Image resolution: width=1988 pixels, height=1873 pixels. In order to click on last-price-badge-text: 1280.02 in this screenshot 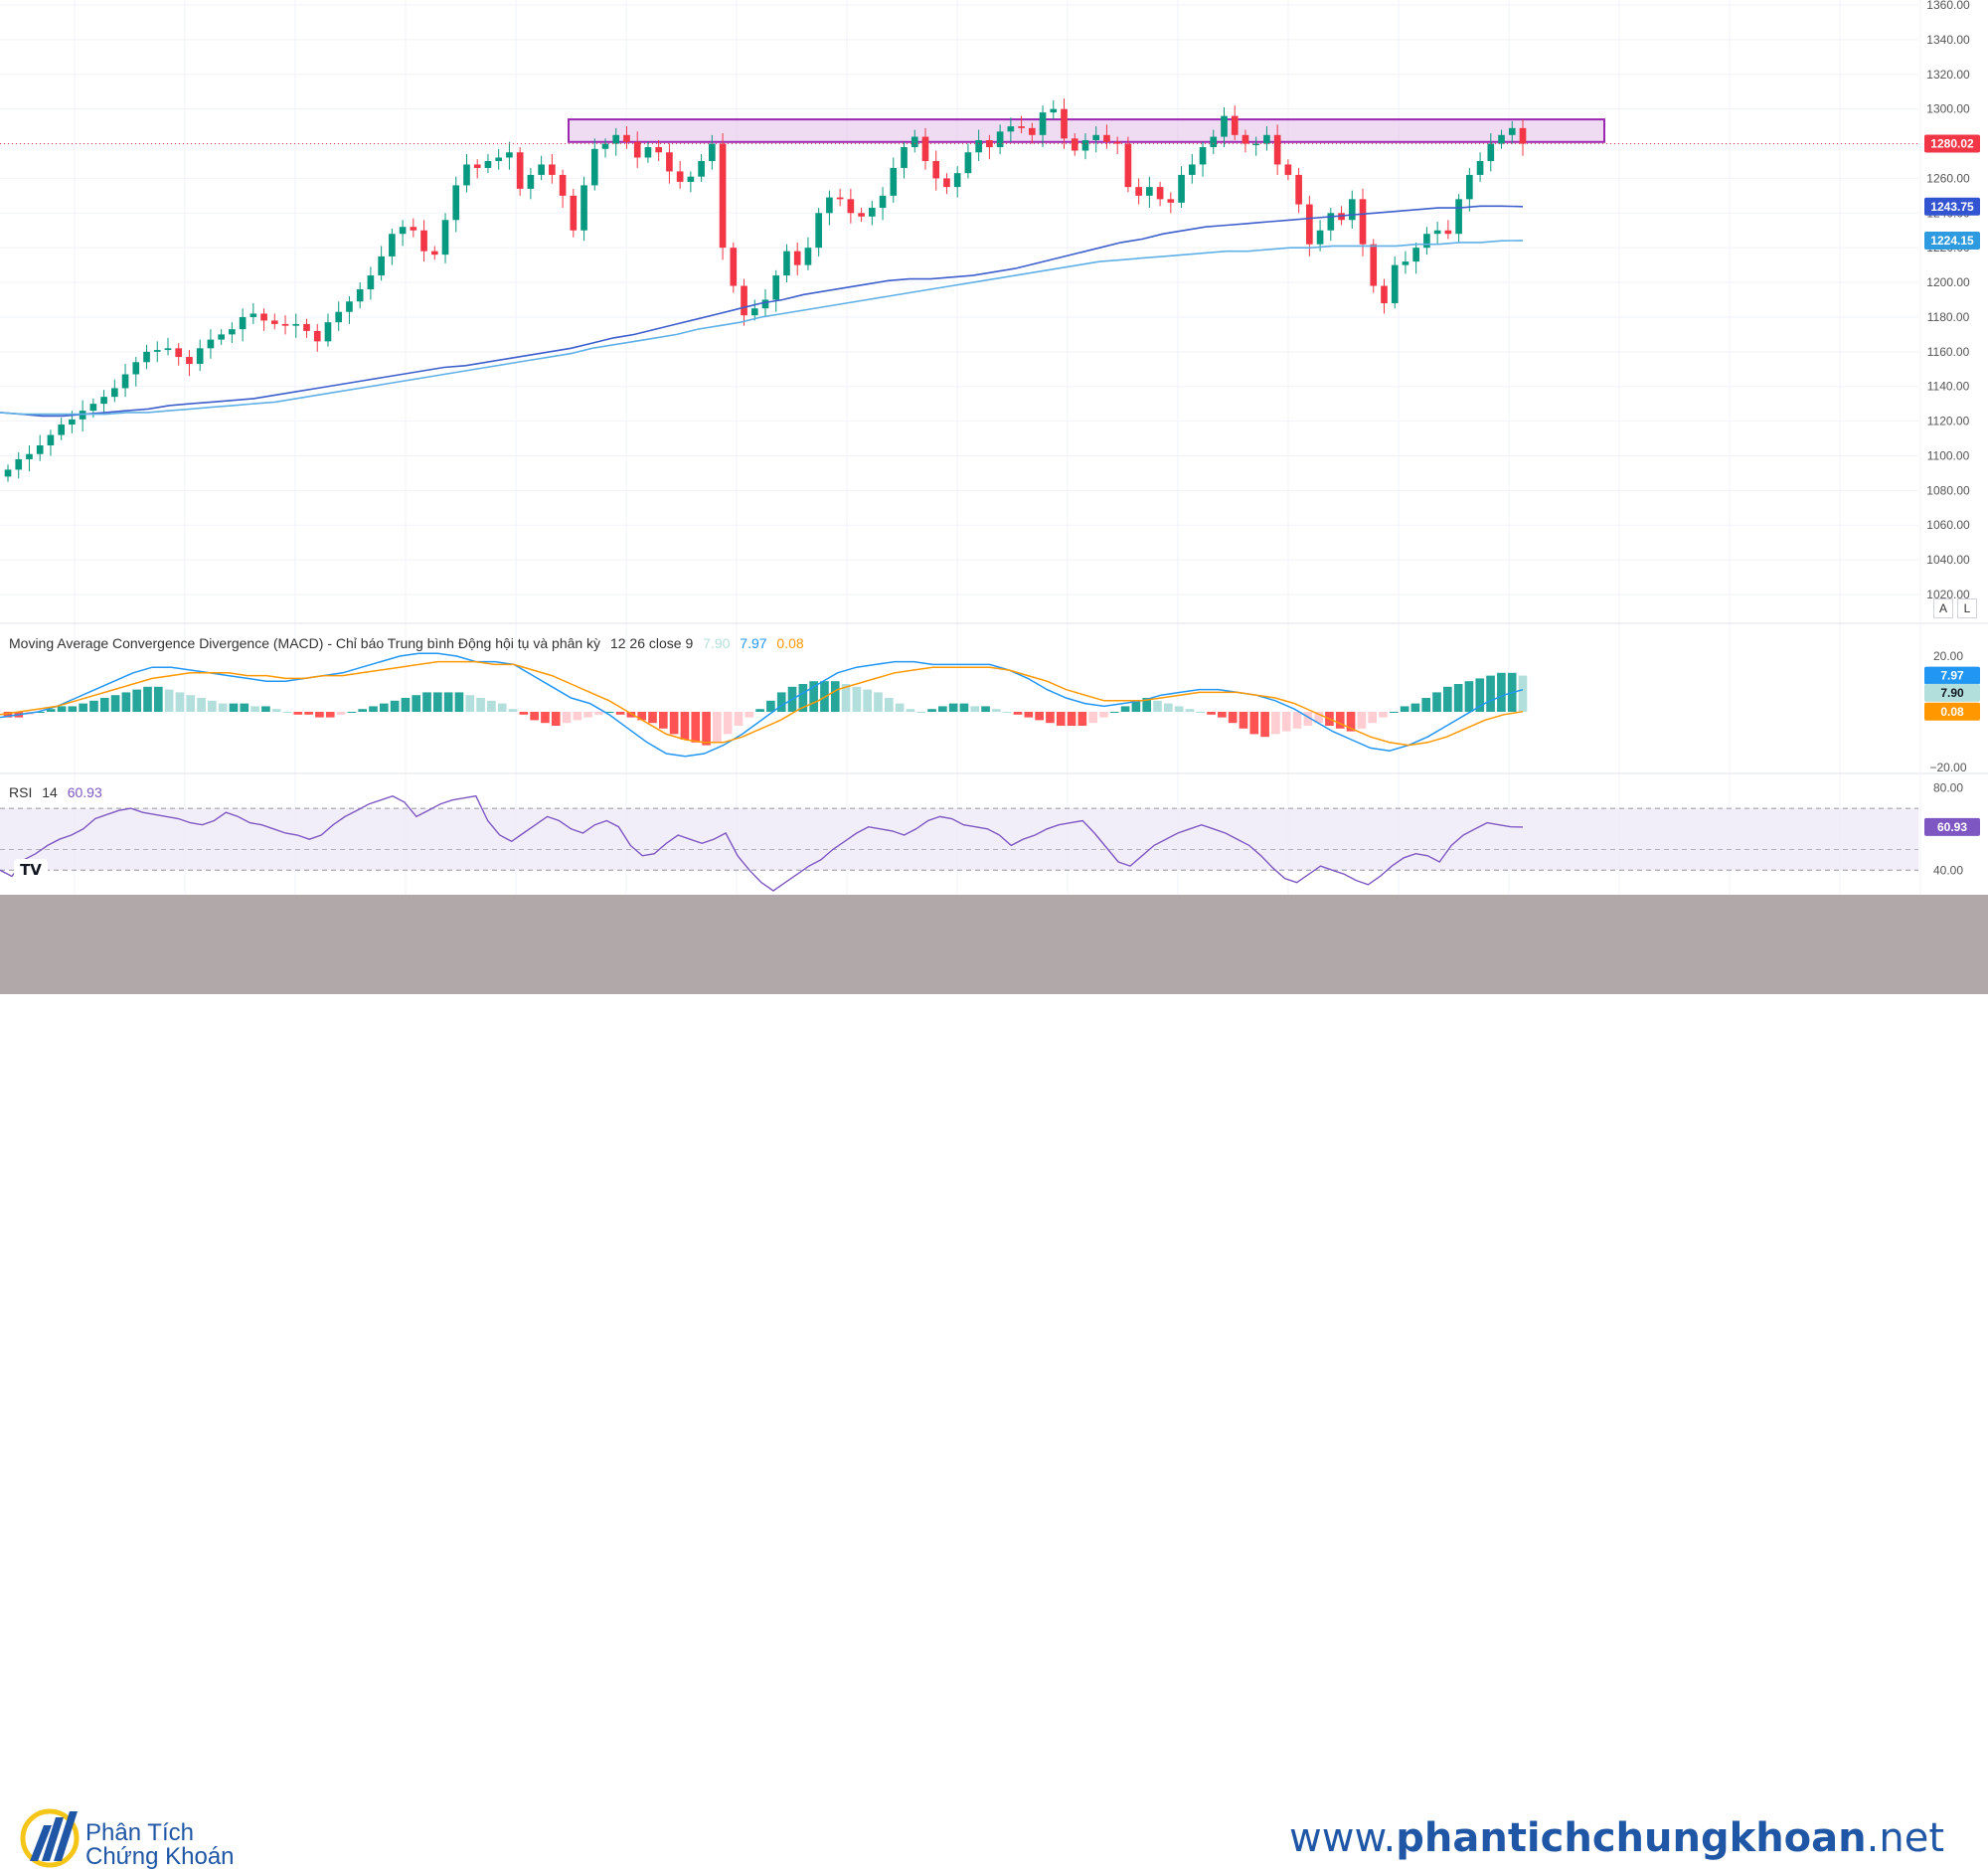, I will do `click(1952, 143)`.